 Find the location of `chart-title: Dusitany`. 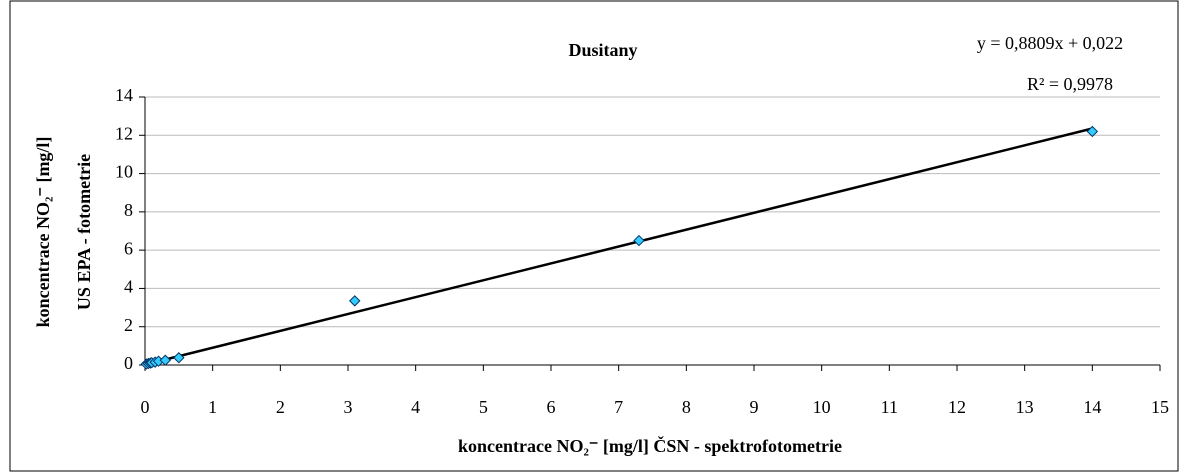

chart-title: Dusitany is located at coordinates (602, 50).